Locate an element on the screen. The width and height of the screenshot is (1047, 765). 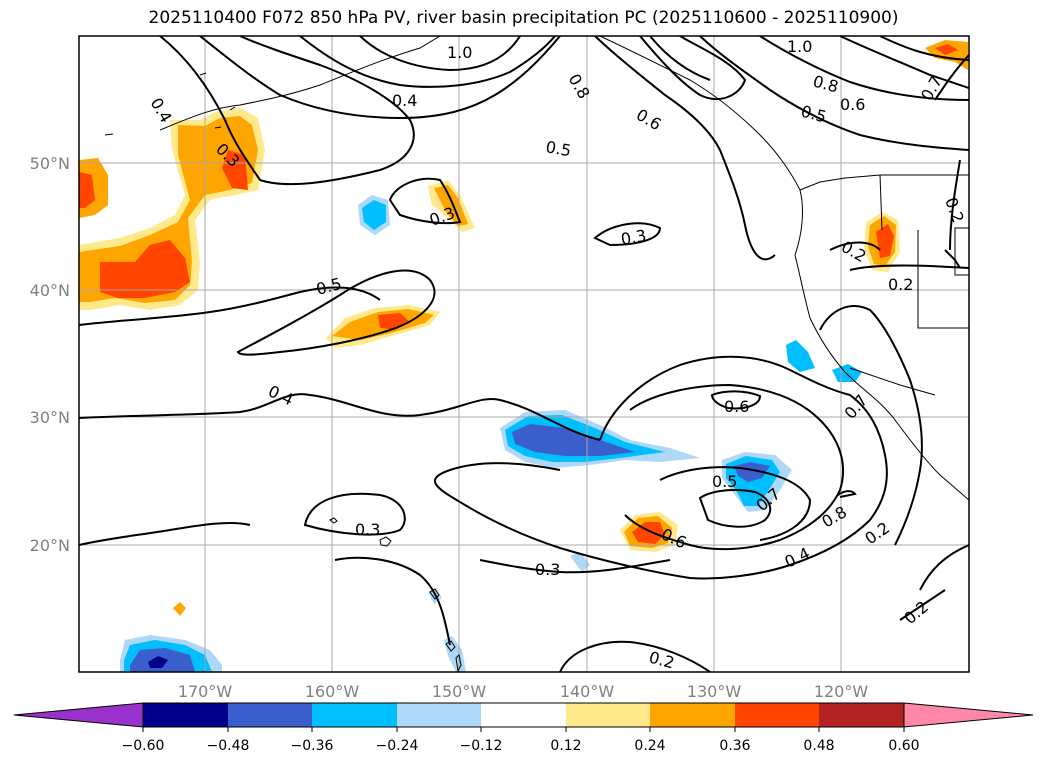
colorbar-tick-label: −0.60 is located at coordinates (143, 746).